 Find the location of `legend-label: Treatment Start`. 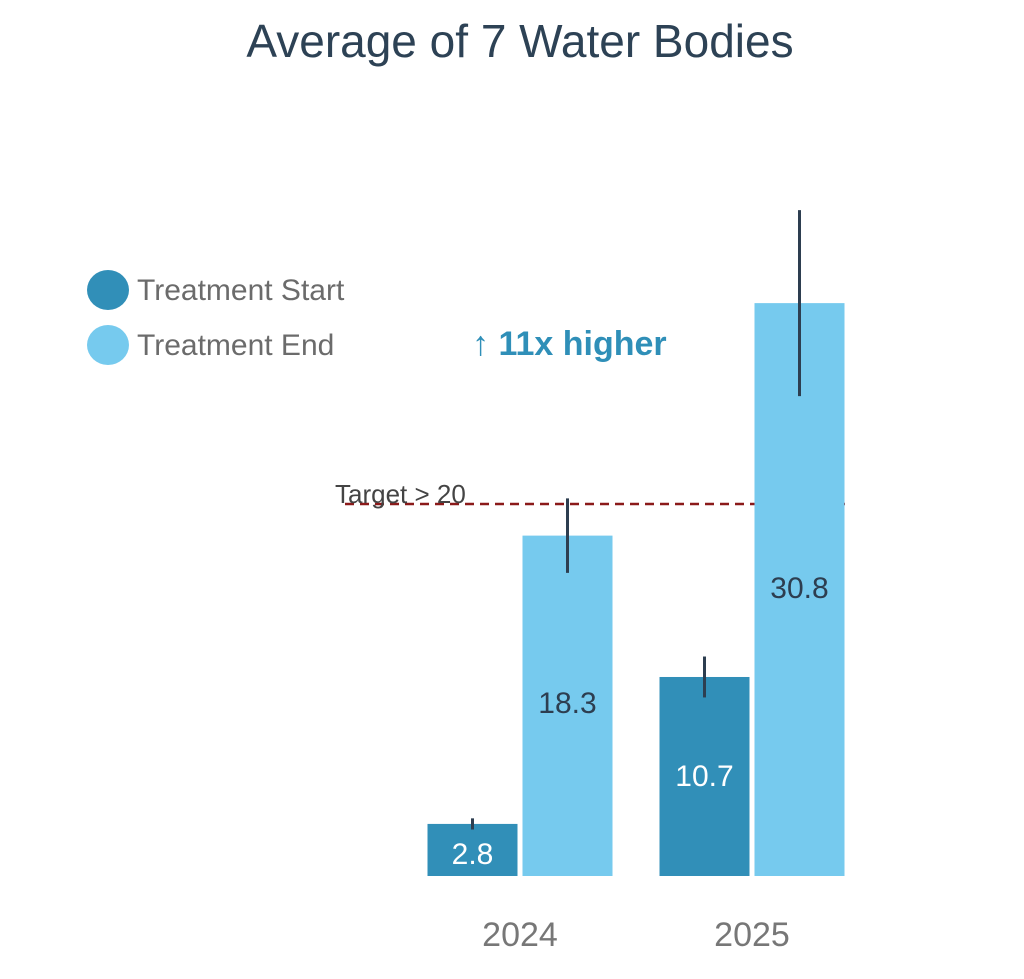

legend-label: Treatment Start is located at coordinates (241, 290).